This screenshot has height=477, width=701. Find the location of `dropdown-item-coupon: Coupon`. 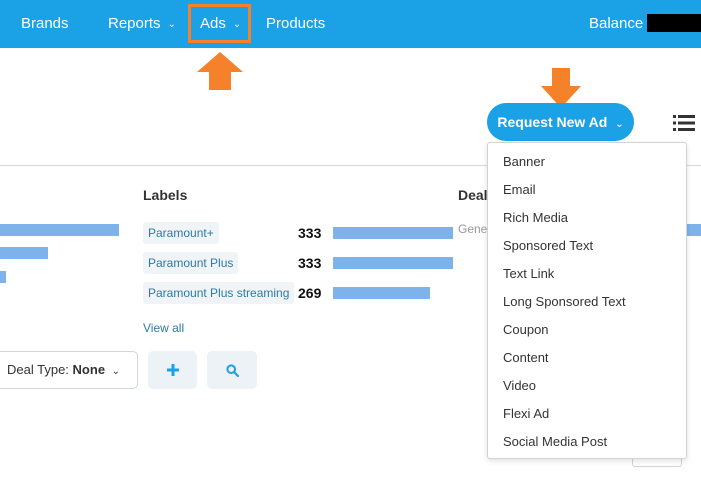

dropdown-item-coupon: Coupon is located at coordinates (526, 329).